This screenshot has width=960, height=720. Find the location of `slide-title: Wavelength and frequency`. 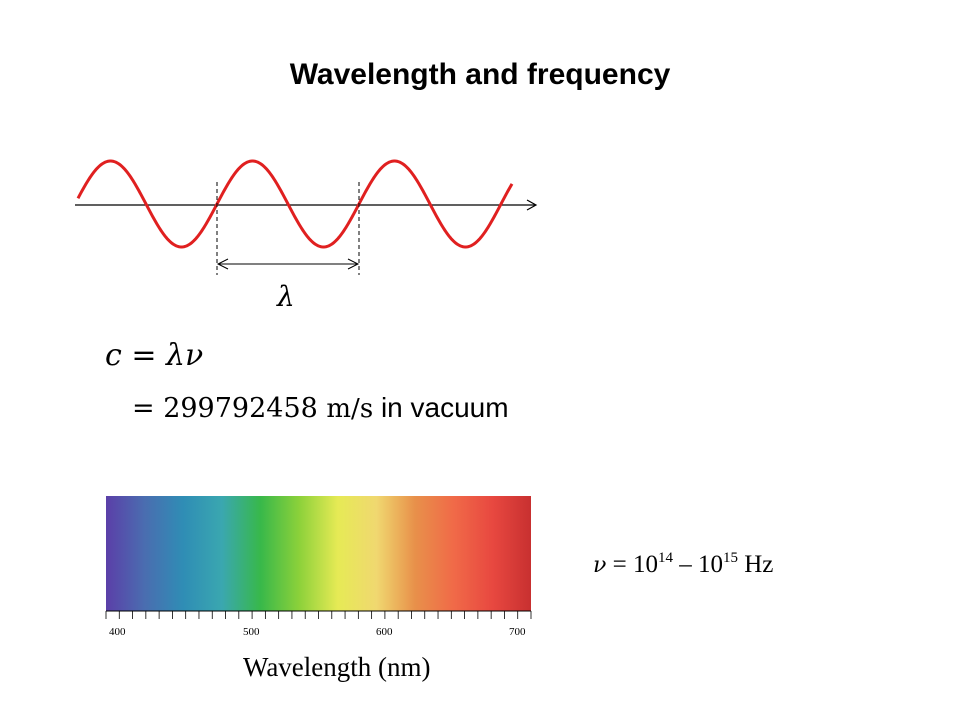

slide-title: Wavelength and frequency is located at coordinates (480, 74).